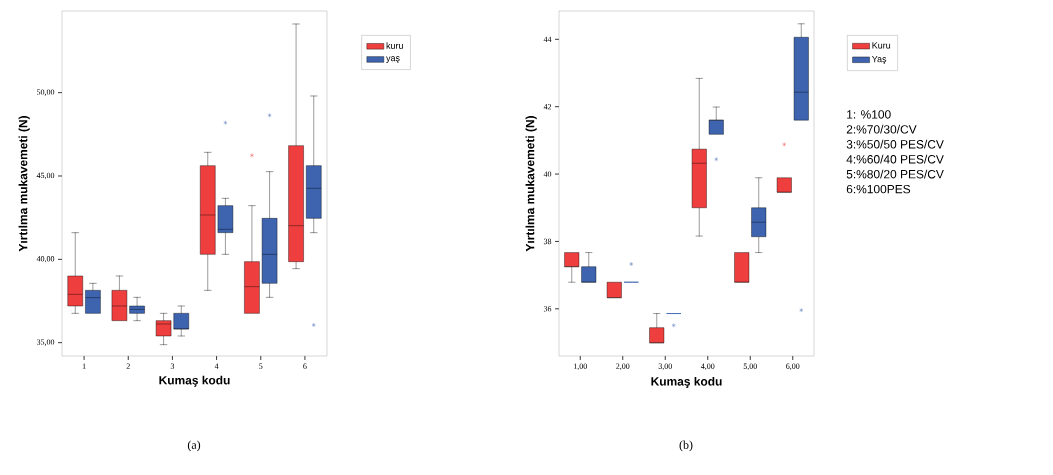 This screenshot has width=1053, height=475. What do you see at coordinates (895, 159) in the screenshot?
I see `text: 4:%60/40 PES/CV` at bounding box center [895, 159].